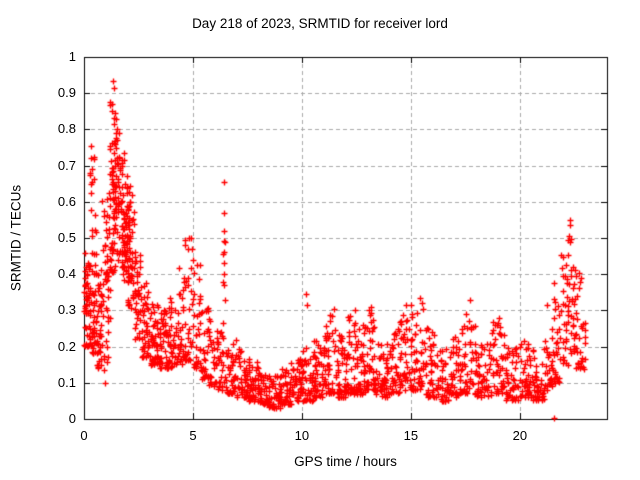  What do you see at coordinates (193, 435) in the screenshot?
I see `x-tick-label: 5` at bounding box center [193, 435].